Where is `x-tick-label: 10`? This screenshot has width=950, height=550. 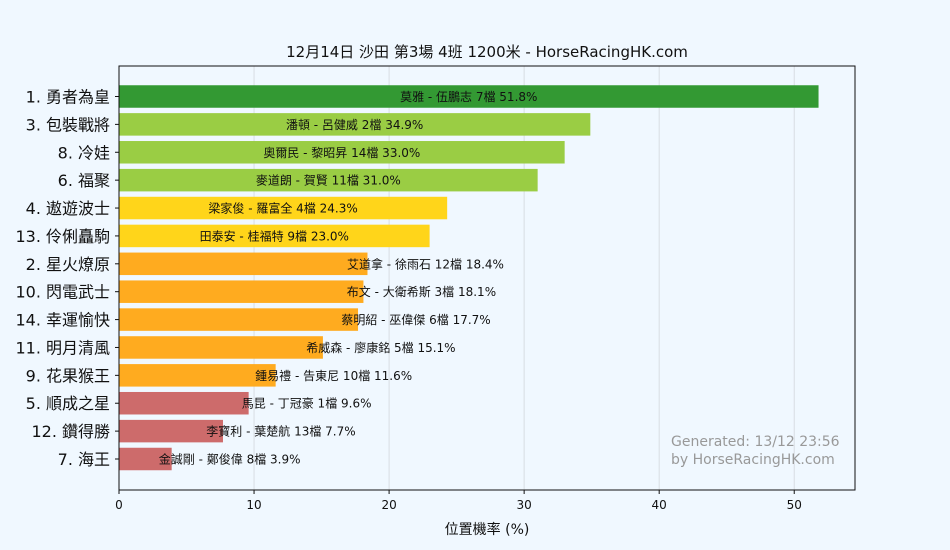 x-tick-label: 10 is located at coordinates (253, 505).